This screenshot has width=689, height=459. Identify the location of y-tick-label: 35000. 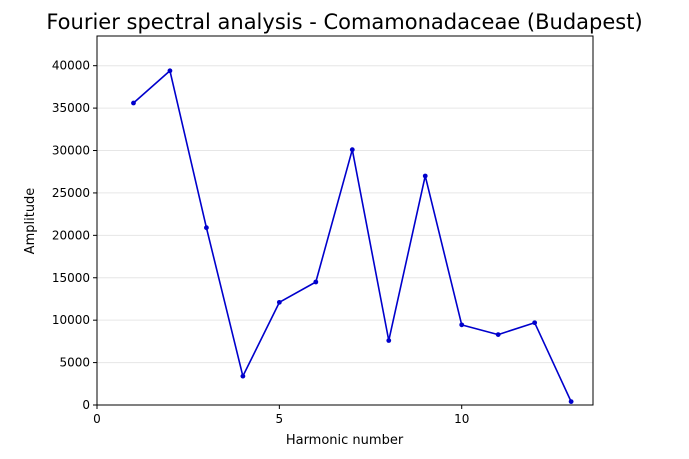
(71, 108).